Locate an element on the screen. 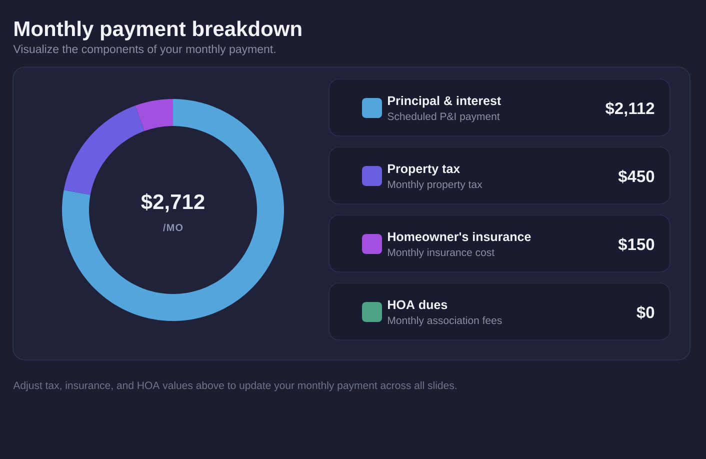  text: $2,712 is located at coordinates (172, 202).